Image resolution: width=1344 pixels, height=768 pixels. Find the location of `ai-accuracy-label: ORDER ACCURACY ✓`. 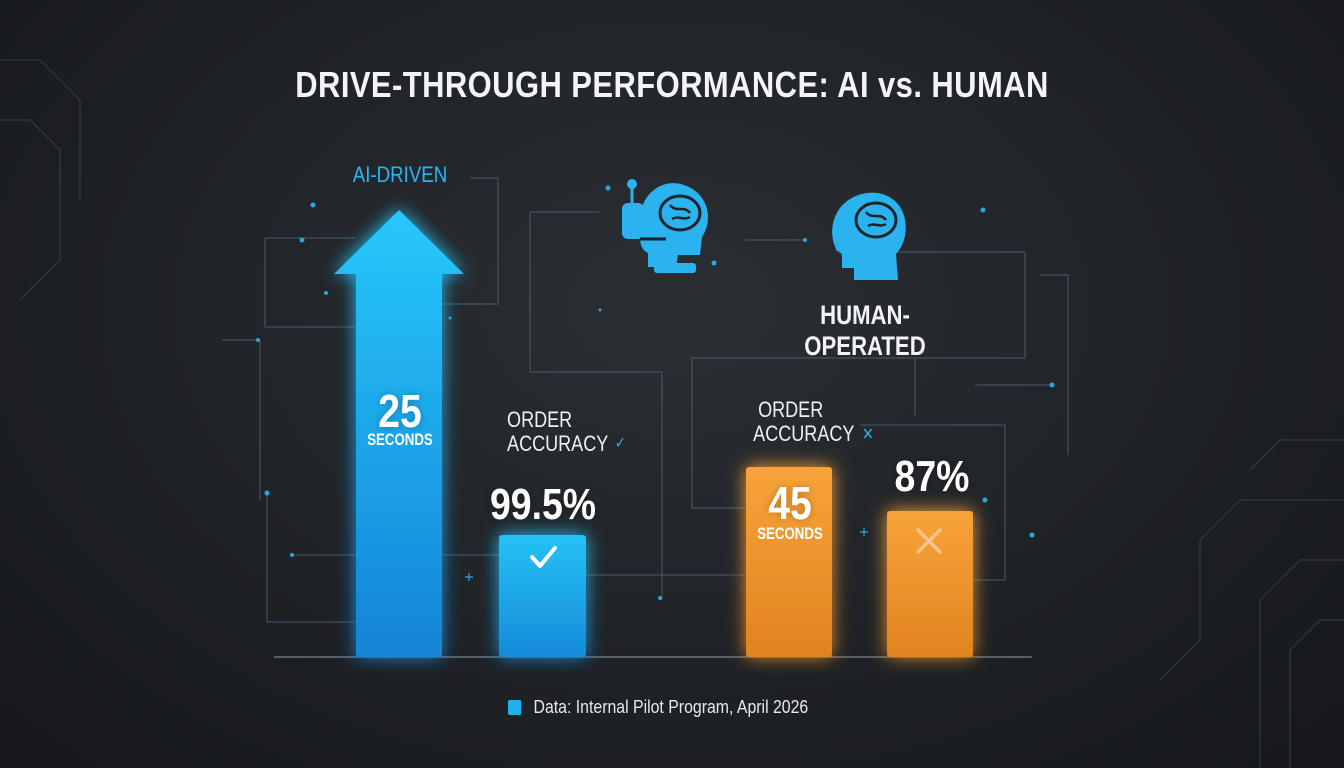

ai-accuracy-label: ORDER ACCURACY ✓ is located at coordinates (566, 432).